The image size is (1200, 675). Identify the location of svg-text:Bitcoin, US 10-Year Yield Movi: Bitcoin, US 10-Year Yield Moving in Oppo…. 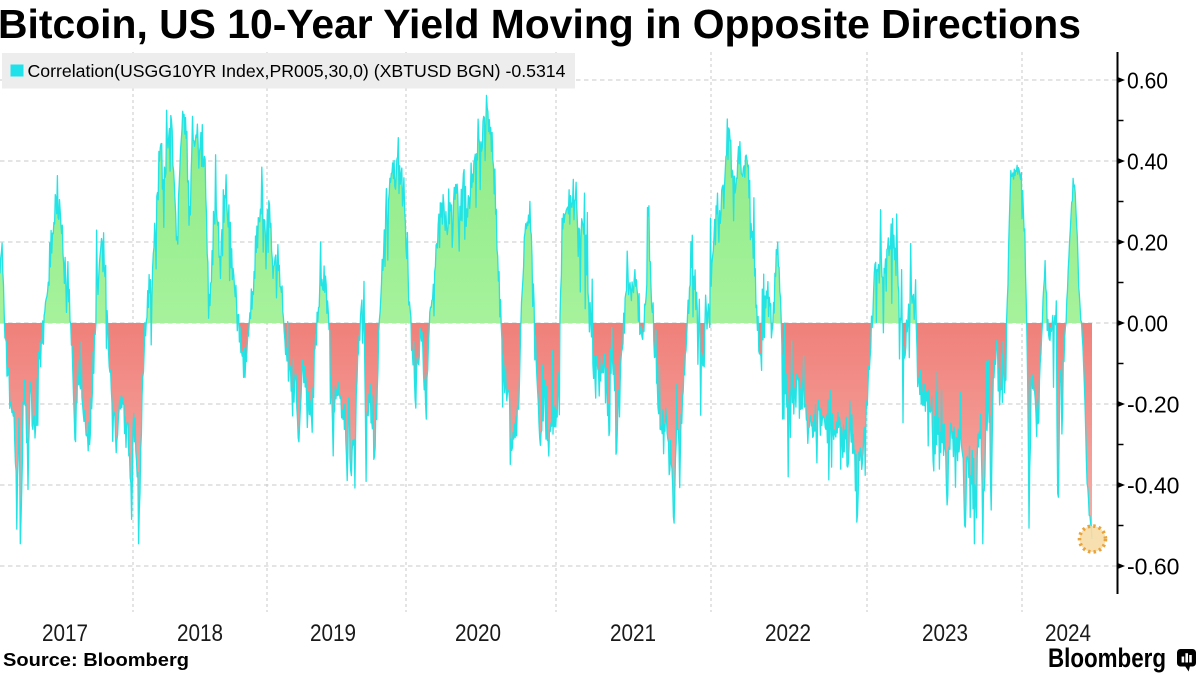
(540, 24).